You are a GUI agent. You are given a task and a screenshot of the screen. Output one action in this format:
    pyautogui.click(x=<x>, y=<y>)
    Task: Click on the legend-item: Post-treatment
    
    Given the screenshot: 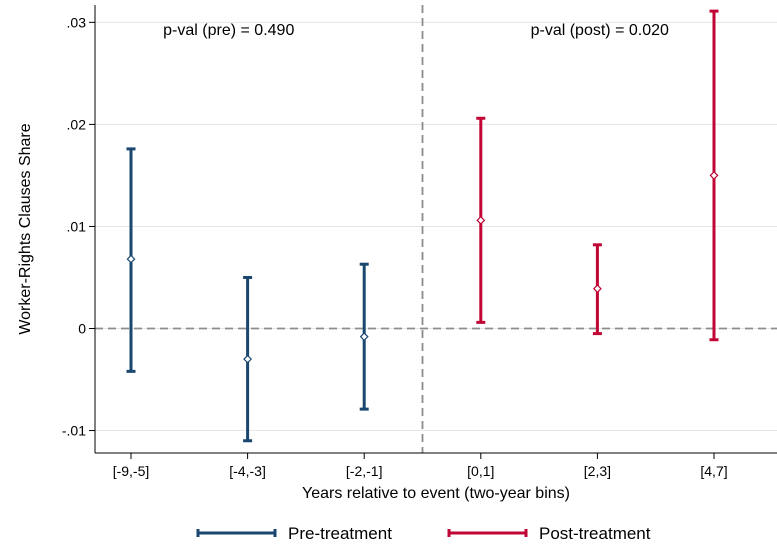 What is the action you would take?
    pyautogui.click(x=549, y=533)
    